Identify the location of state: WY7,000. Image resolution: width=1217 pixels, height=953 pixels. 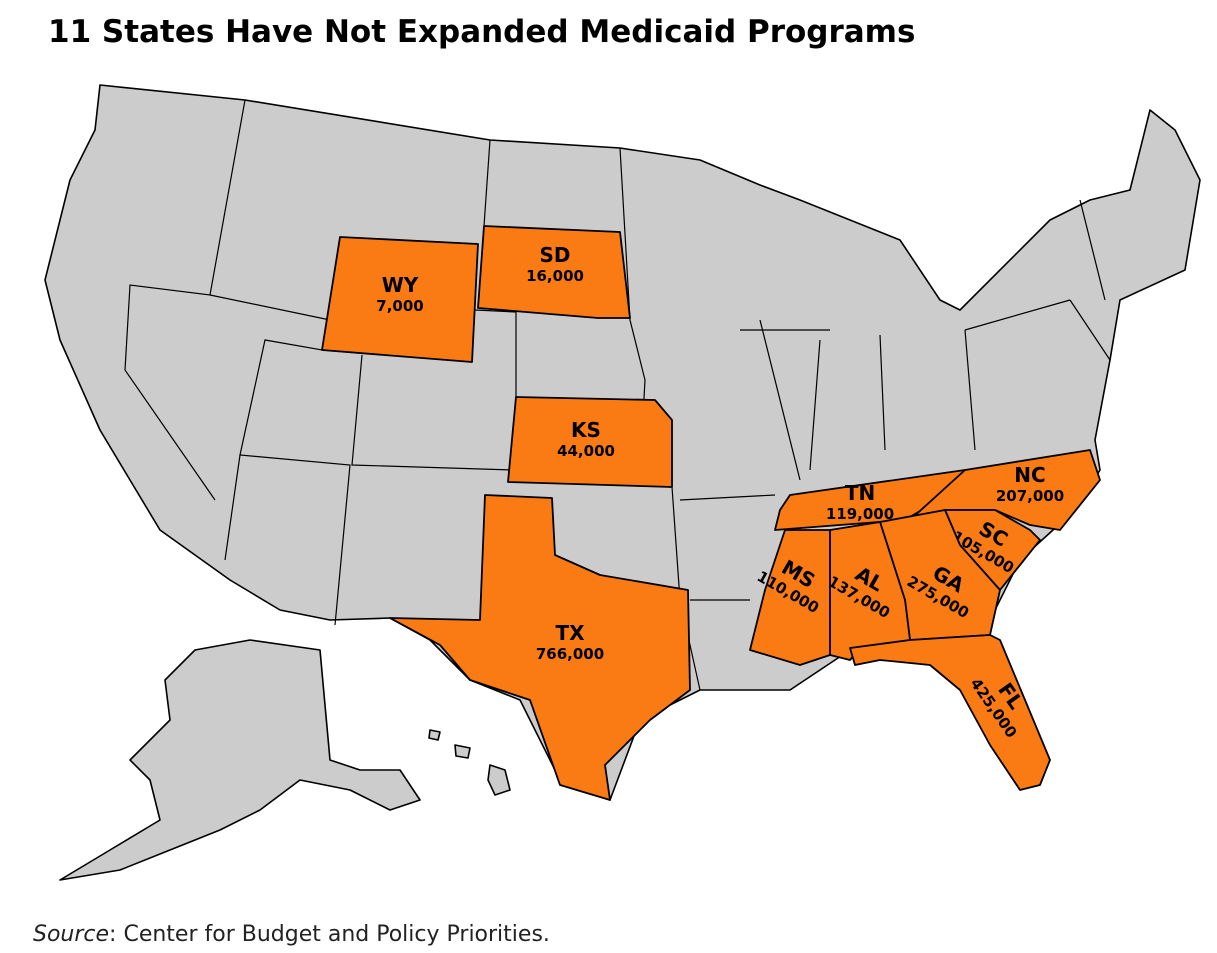
(400, 299).